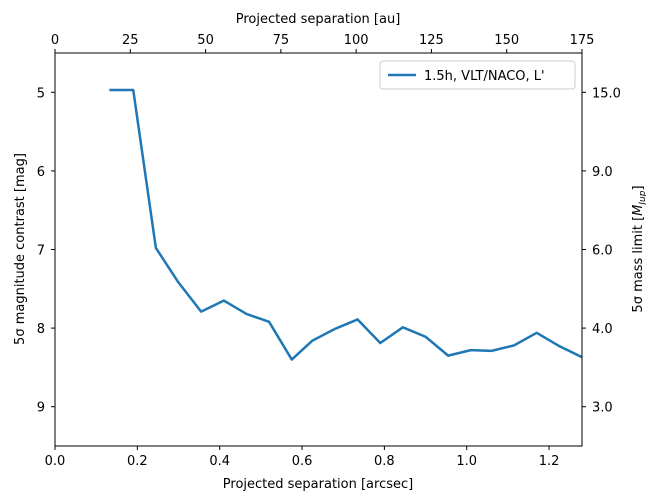 The width and height of the screenshot is (646, 491). I want to click on top-x-tick-label: 125, so click(431, 40).